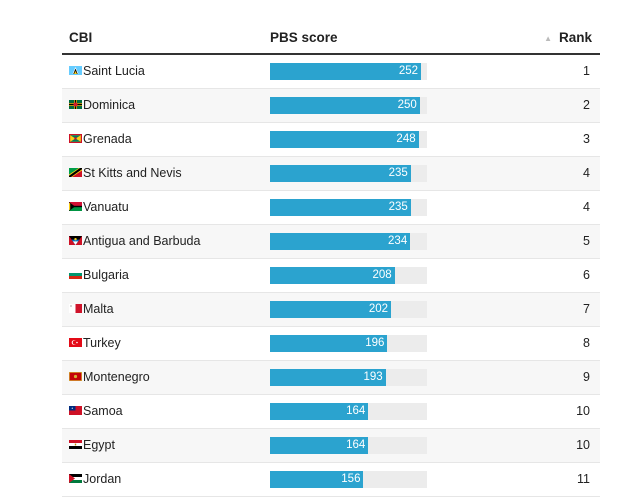  What do you see at coordinates (75, 172) in the screenshot?
I see `st-kitts-and-nevis-flag-icon` at bounding box center [75, 172].